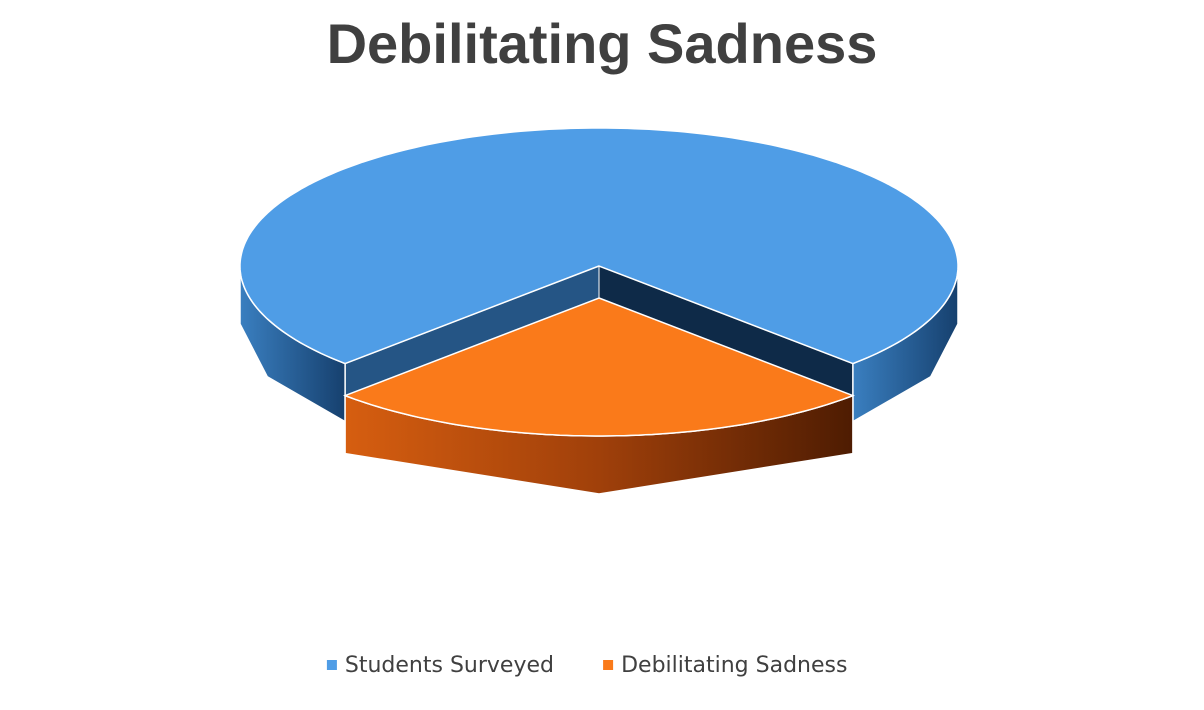 This screenshot has width=1204, height=710. Describe the element at coordinates (599, 367) in the screenshot. I see `slice` at that location.